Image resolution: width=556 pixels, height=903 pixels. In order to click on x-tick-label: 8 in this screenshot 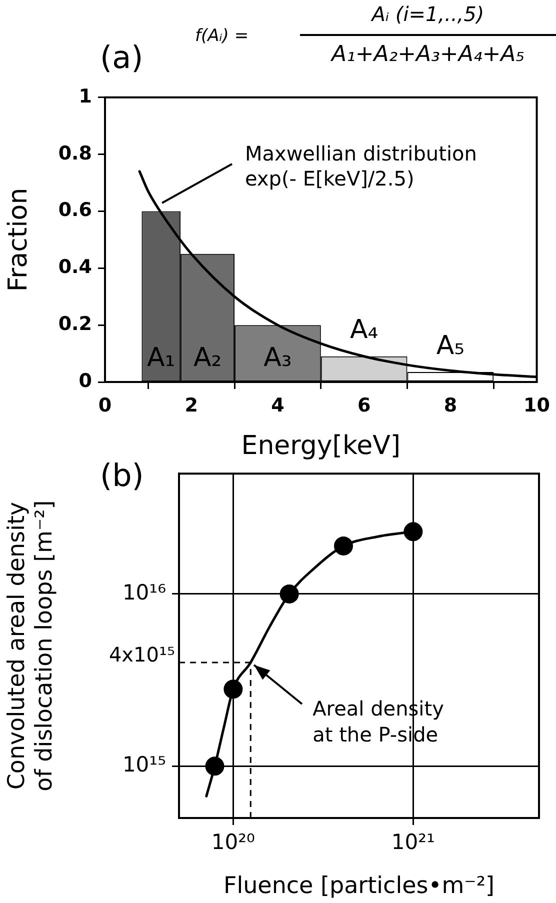, I will do `click(451, 405)`.